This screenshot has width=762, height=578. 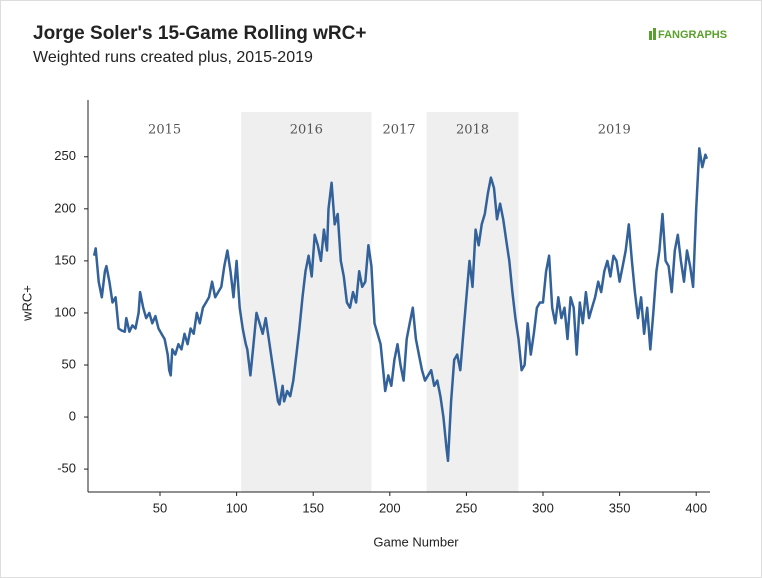 What do you see at coordinates (614, 130) in the screenshot?
I see `season-label: 2019` at bounding box center [614, 130].